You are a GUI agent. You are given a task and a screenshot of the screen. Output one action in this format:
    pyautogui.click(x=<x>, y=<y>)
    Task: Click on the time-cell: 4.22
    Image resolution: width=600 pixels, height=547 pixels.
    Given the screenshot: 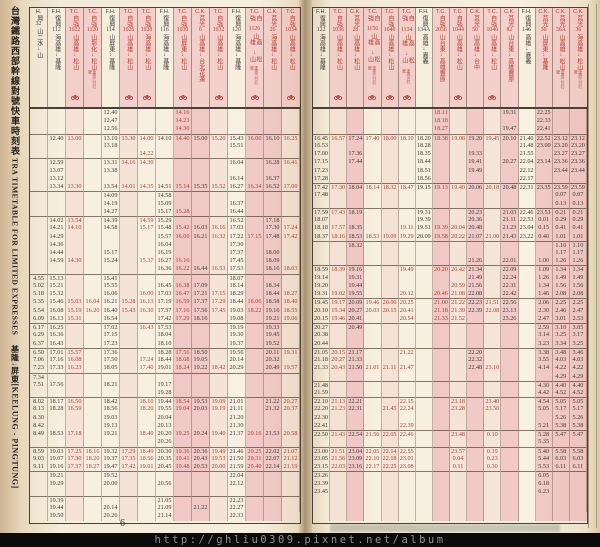 What is the action you would take?
    pyautogui.click(x=578, y=368)
    